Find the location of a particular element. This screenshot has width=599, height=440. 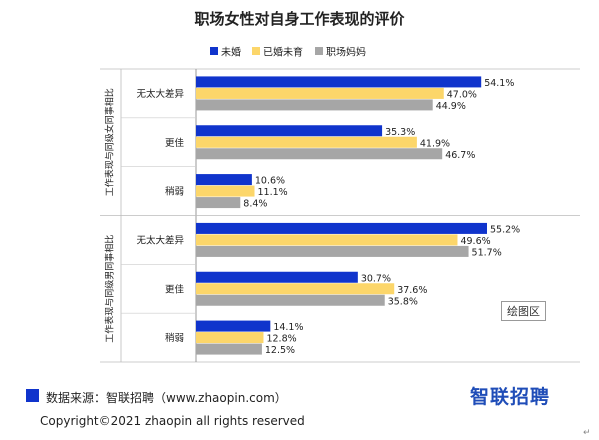

brand-logo: 智联招聘 is located at coordinates (510, 397).